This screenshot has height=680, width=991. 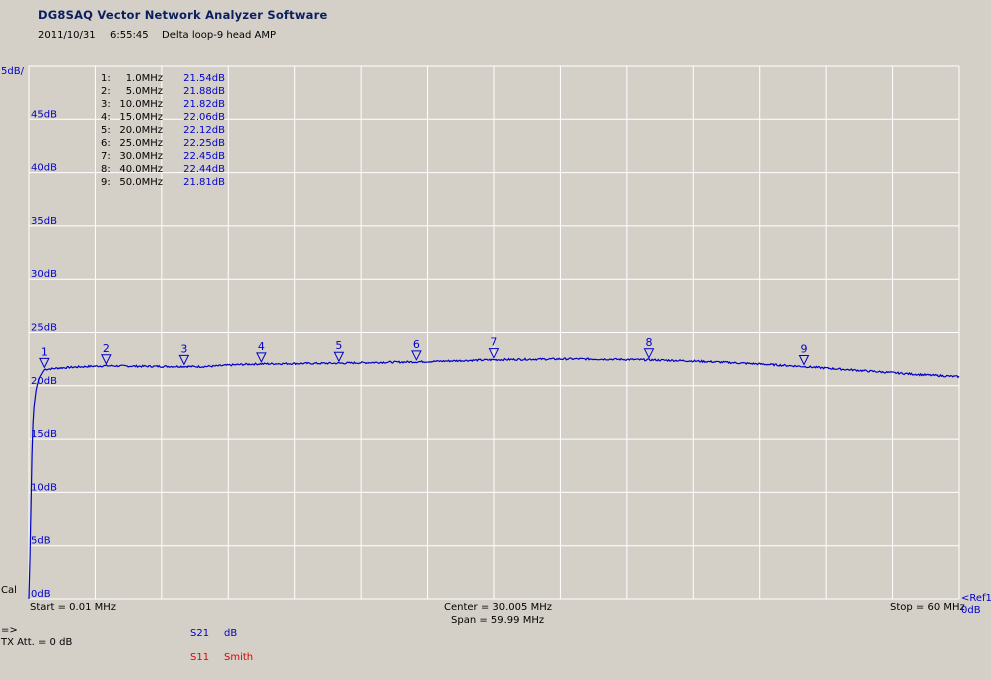 I want to click on marker-table-id: 8:, so click(x=106, y=169).